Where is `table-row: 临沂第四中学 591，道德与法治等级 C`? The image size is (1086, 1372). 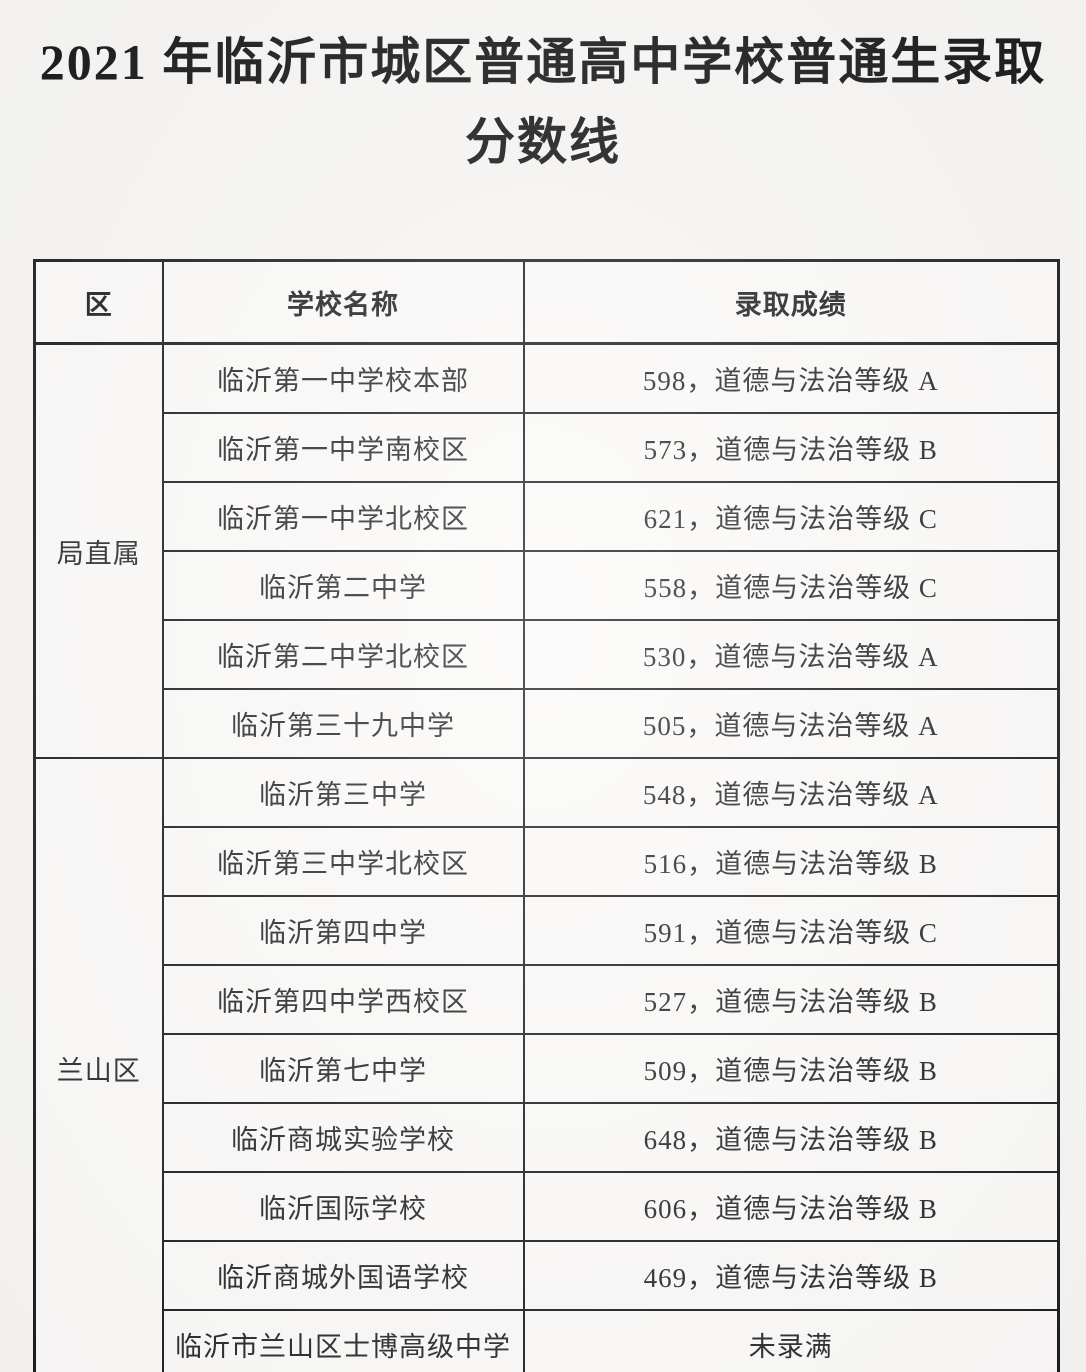 table-row: 临沂第四中学 591，道德与法治等级 C is located at coordinates (547, 930).